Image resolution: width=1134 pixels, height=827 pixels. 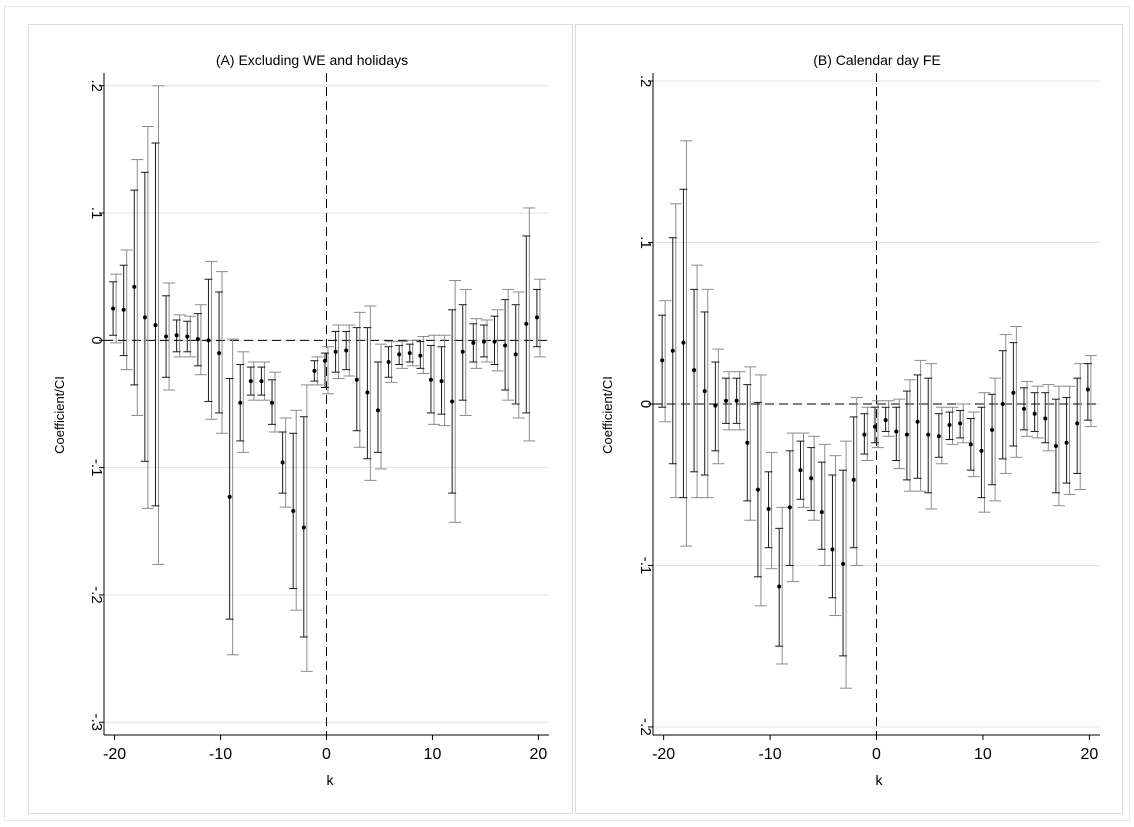 I want to click on chart-b-xtick-label: 20, so click(x=1089, y=754).